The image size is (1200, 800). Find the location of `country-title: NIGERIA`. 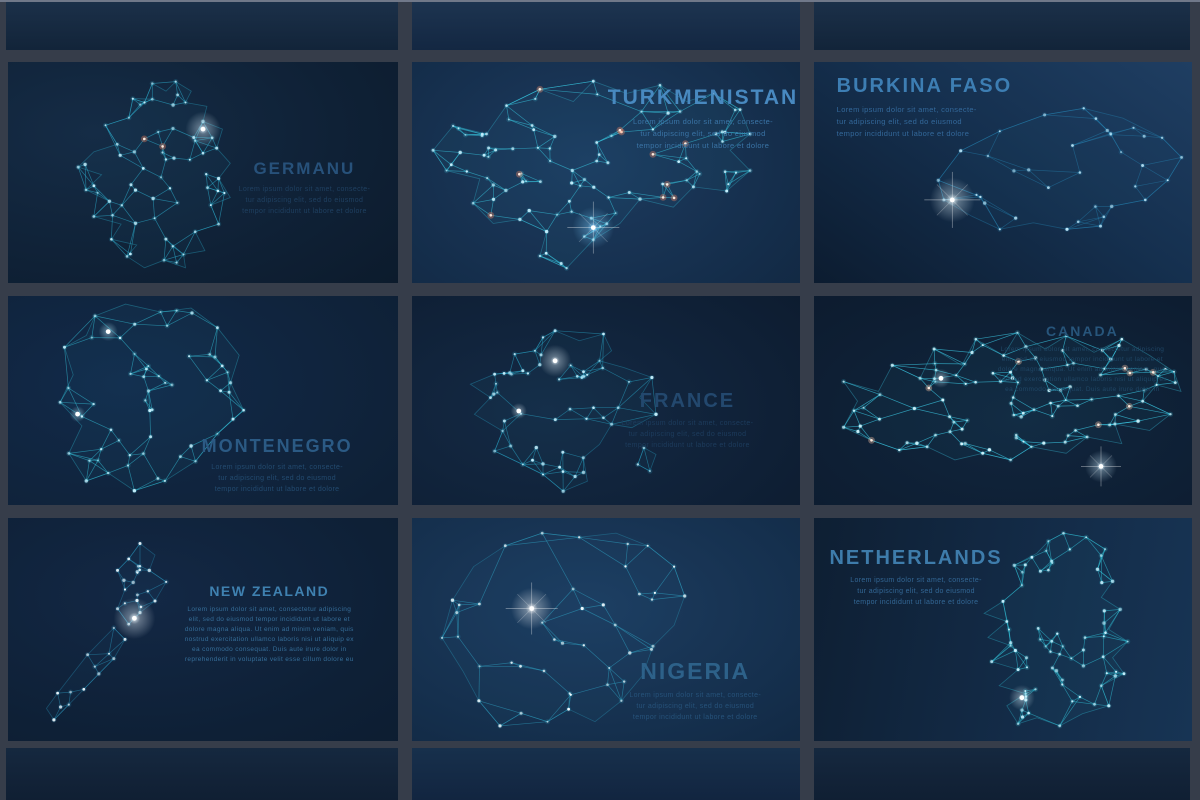

country-title: NIGERIA is located at coordinates (695, 671).